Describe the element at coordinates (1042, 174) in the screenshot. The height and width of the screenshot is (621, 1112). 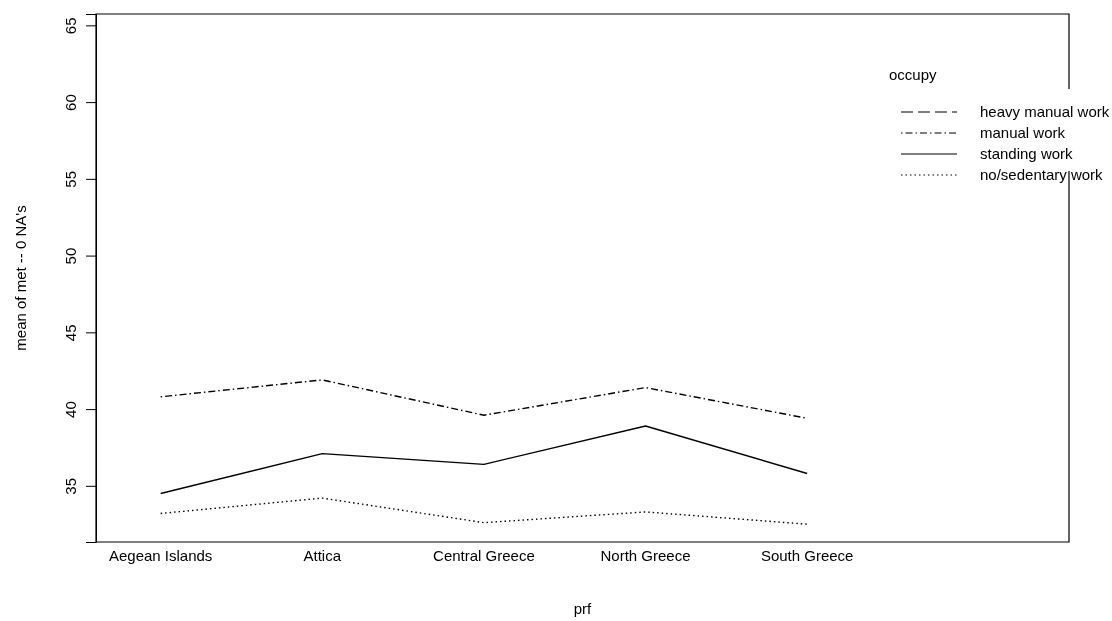
I see `legend-label: no/sedentary work` at that location.